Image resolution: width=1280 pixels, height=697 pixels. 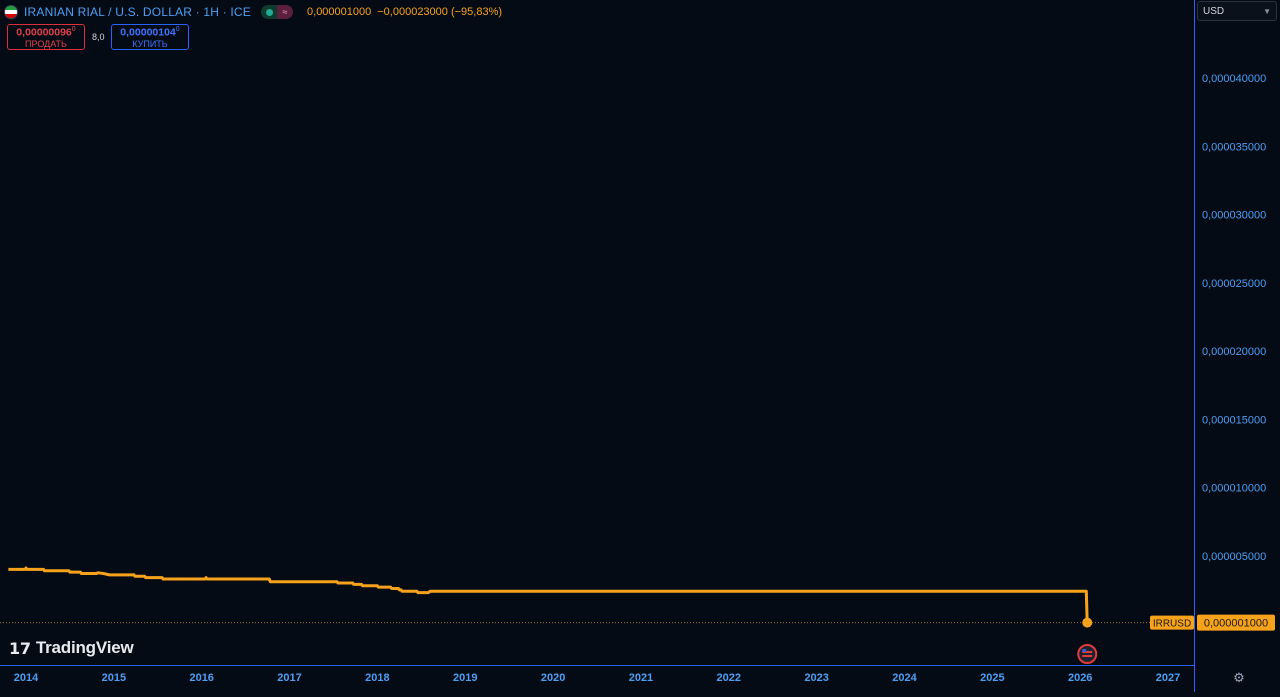 I want to click on buy-price-sup: 0, so click(x=177, y=29).